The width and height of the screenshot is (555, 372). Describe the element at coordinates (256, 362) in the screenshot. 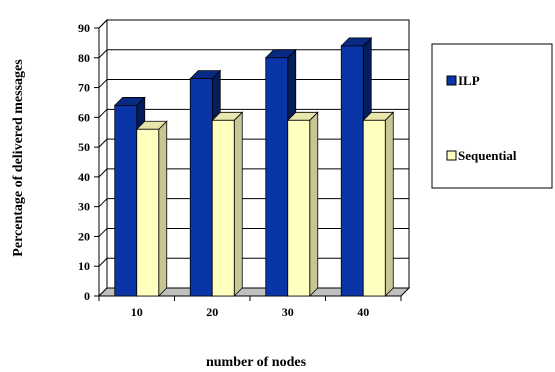

I see `x-axis-title: number of nodes` at that location.